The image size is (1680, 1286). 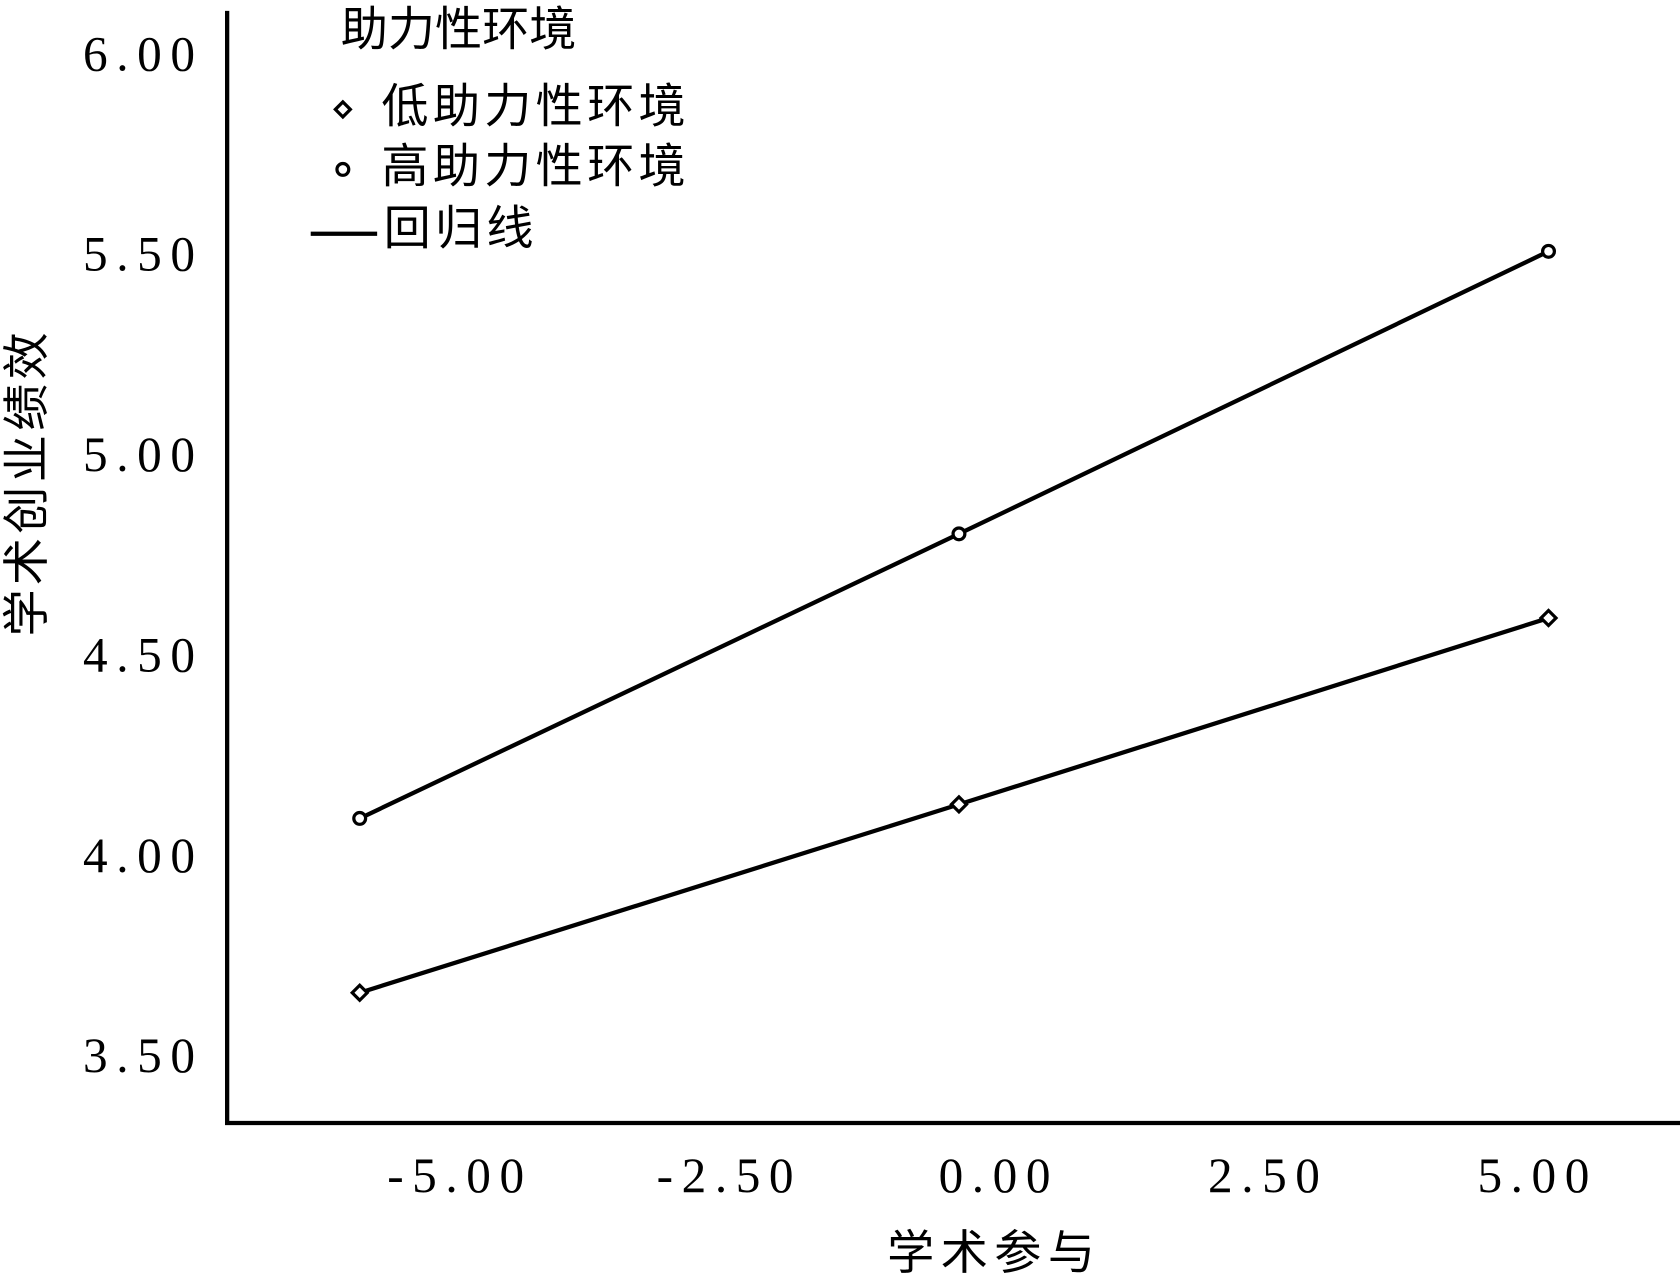 What do you see at coordinates (461, 229) in the screenshot?
I see `legend-line-label: 回归线` at bounding box center [461, 229].